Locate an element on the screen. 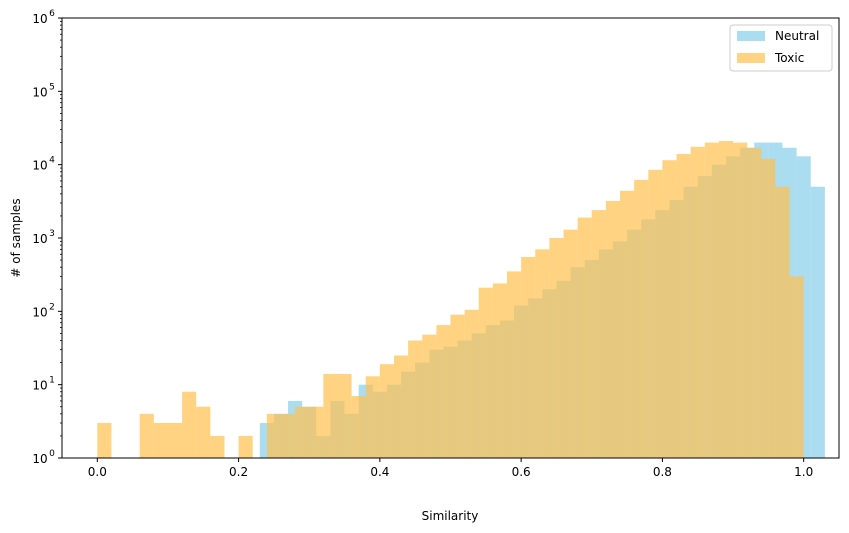 The width and height of the screenshot is (849, 533). y-tick-exponent-4: 4 is located at coordinates (52, 161).